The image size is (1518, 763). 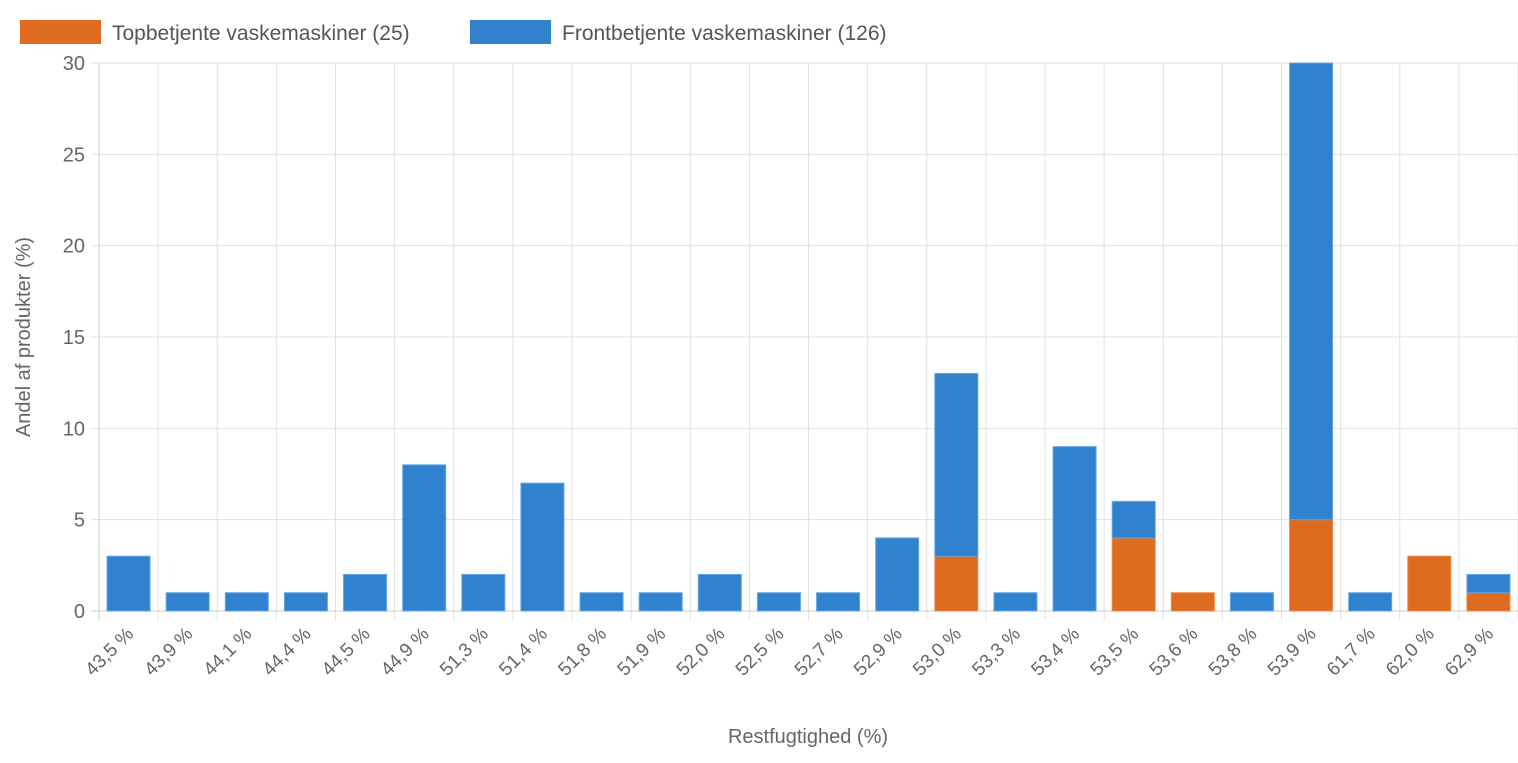 I want to click on legend-label: Frontbetjente vaskemaskiner (126), so click(x=724, y=33).